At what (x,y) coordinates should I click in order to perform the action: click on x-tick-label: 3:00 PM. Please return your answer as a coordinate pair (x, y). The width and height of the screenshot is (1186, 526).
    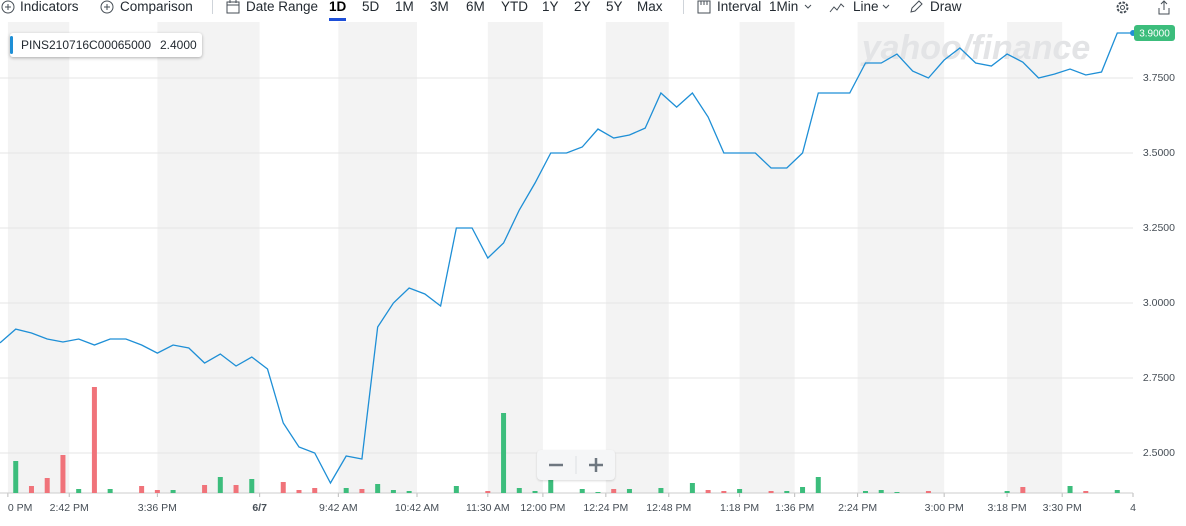
    Looking at the image, I should click on (944, 508).